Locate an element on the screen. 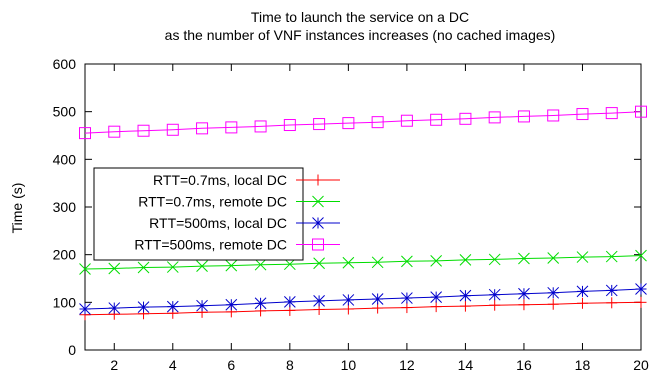  x-tick-label: 2 is located at coordinates (114, 365).